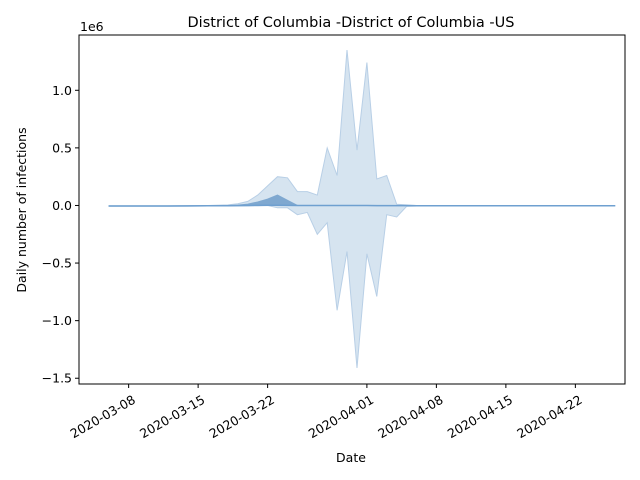 The height and width of the screenshot is (480, 640). I want to click on y-tick-label: 1.0, so click(62, 90).